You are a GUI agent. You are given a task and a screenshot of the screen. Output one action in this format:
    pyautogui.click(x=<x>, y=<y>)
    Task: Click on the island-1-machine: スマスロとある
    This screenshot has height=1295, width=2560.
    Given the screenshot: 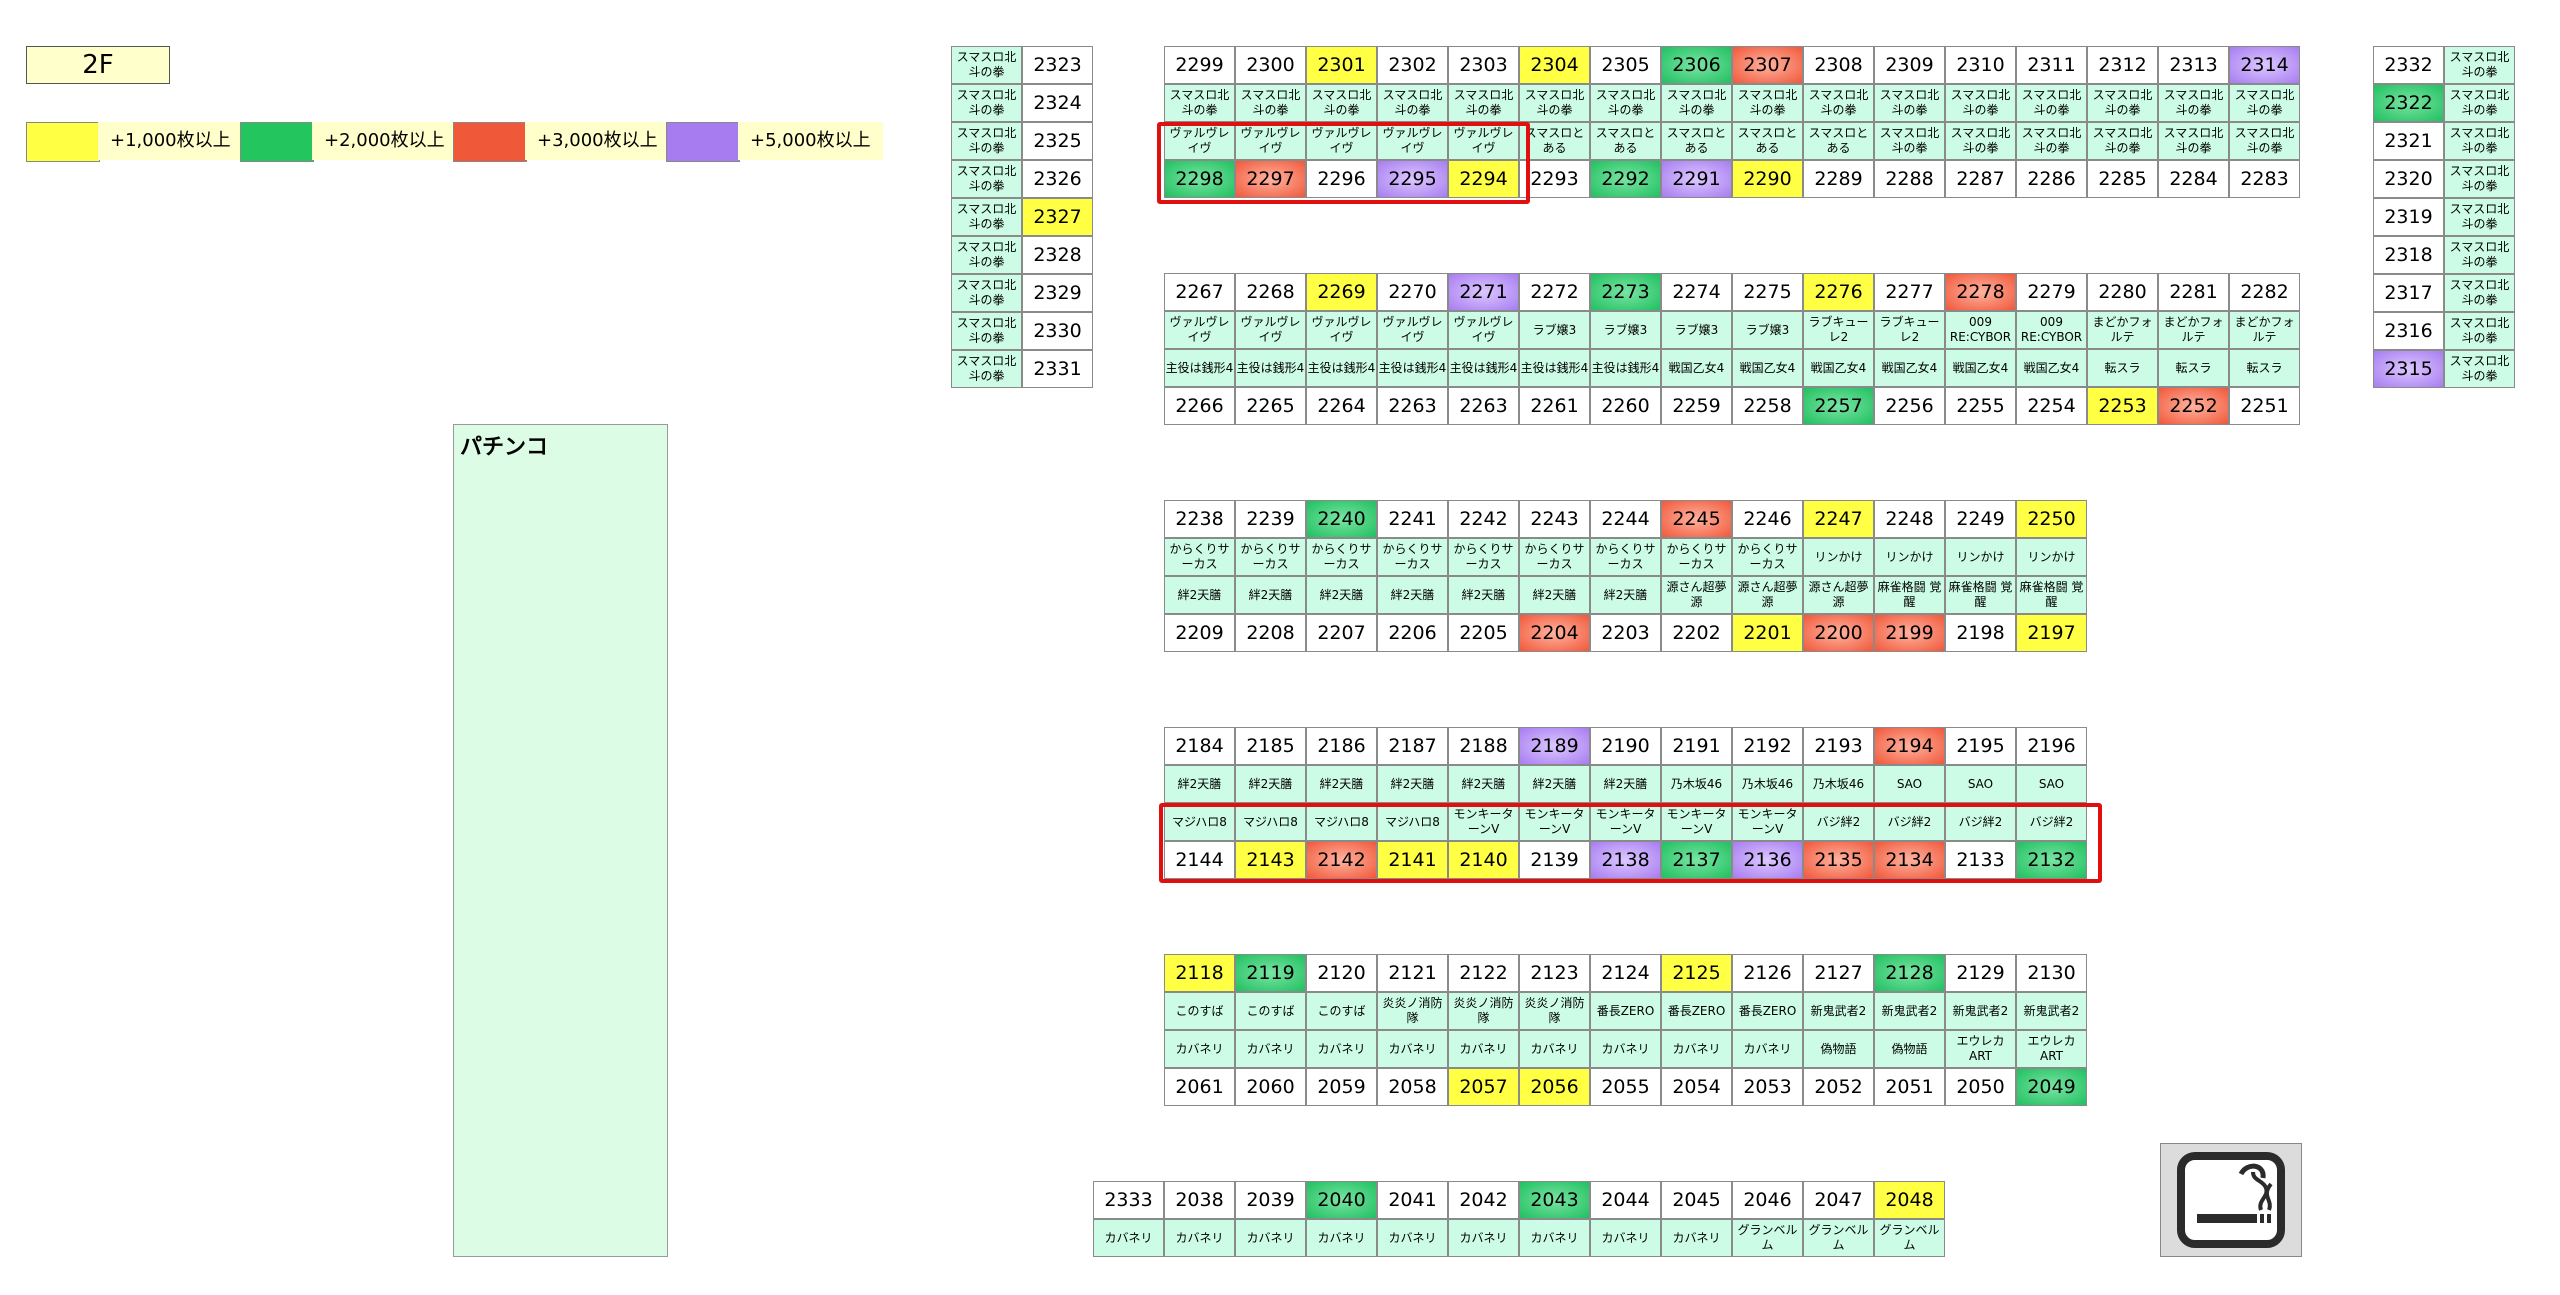 What is the action you would take?
    pyautogui.click(x=1696, y=141)
    